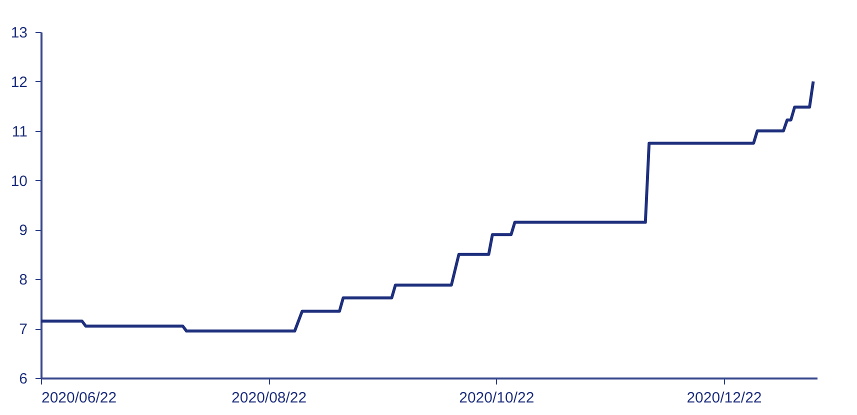  What do you see at coordinates (23, 379) in the screenshot?
I see `y-tick-label: 6` at bounding box center [23, 379].